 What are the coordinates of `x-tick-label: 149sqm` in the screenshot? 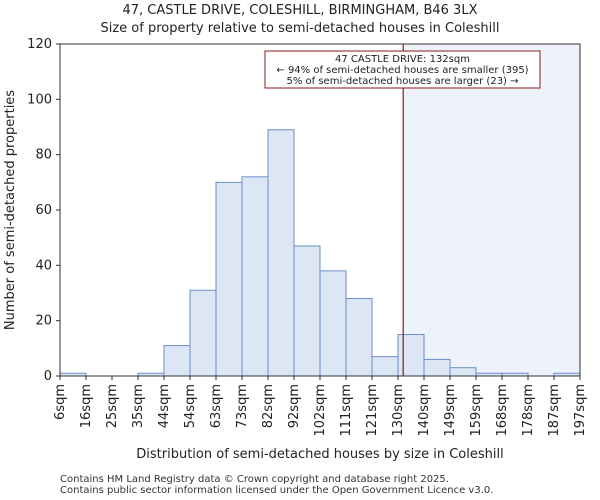 It's located at (450, 410).